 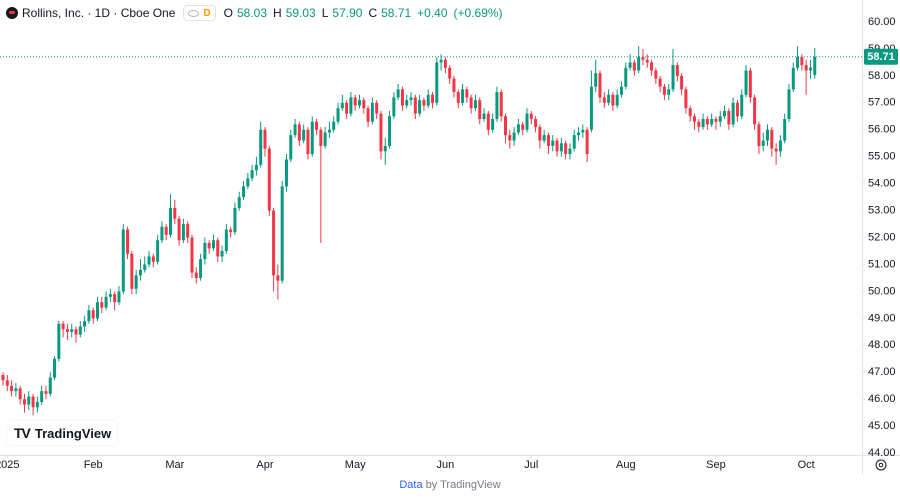 I want to click on brand-mark: TV, so click(x=22, y=433).